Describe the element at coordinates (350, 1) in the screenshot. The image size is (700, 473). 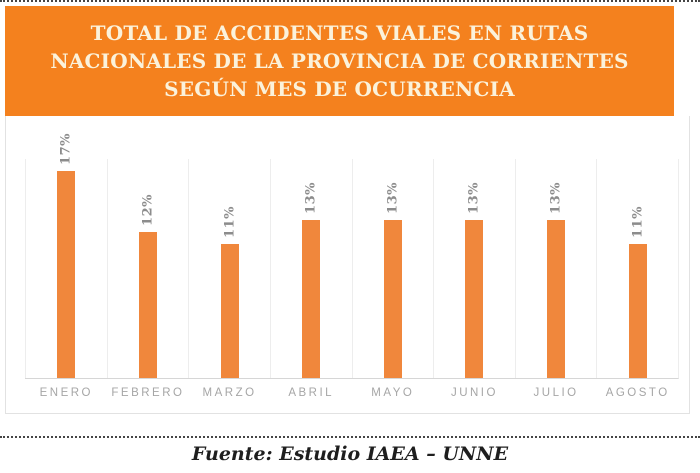
I see `top-dotted-separator` at that location.